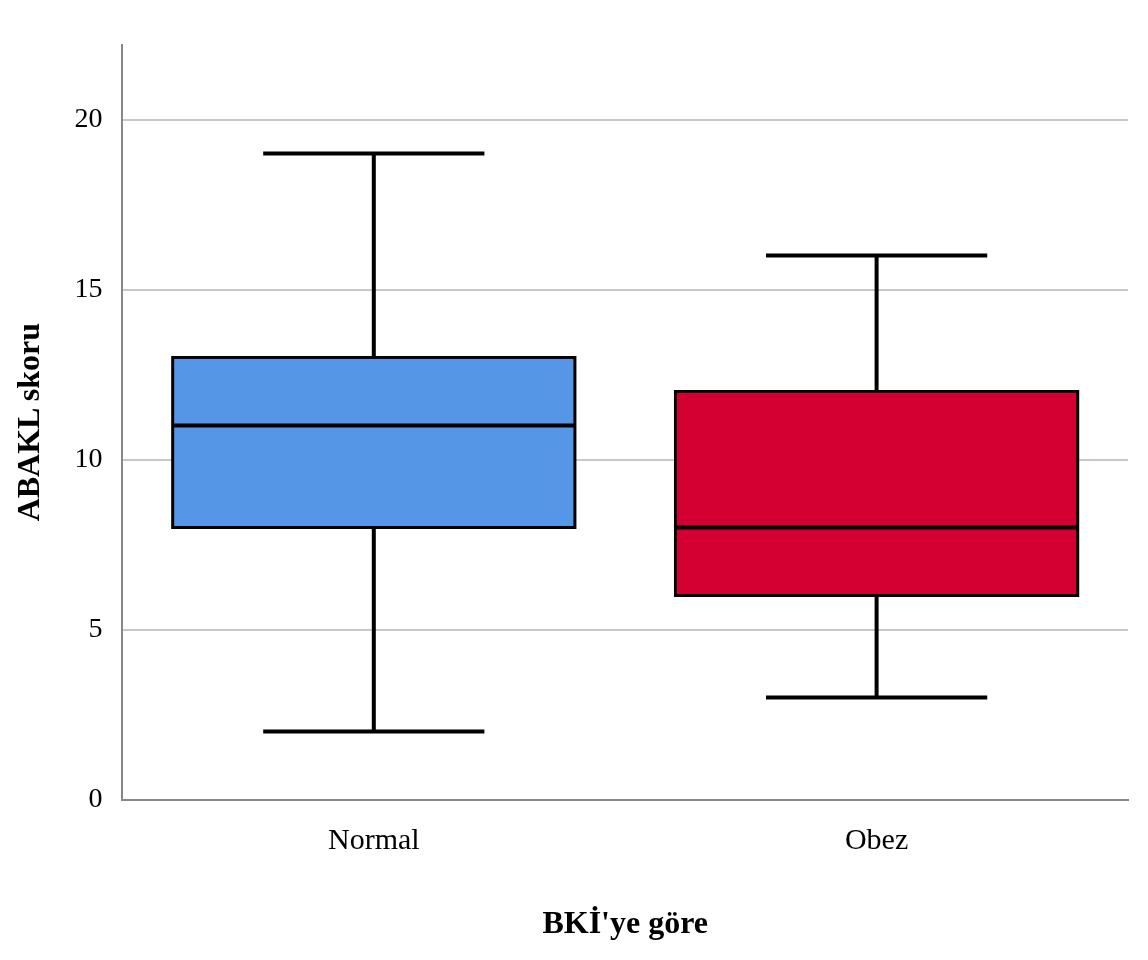  What do you see at coordinates (625, 922) in the screenshot?
I see `x-axis-title: BKİ'ye göre` at bounding box center [625, 922].